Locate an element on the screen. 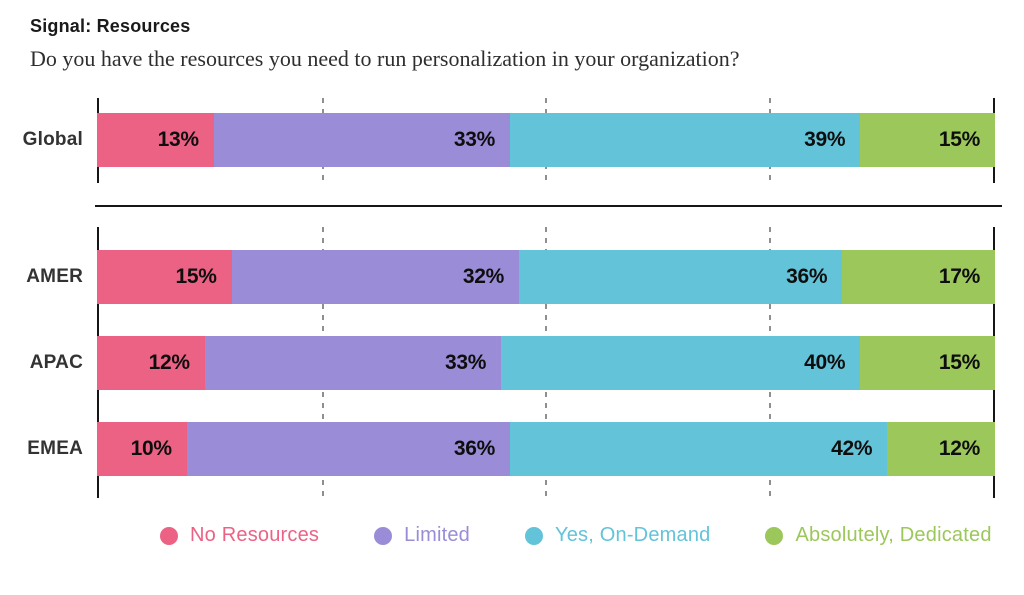  legend-item-no-resources: No Resources is located at coordinates (239, 535).